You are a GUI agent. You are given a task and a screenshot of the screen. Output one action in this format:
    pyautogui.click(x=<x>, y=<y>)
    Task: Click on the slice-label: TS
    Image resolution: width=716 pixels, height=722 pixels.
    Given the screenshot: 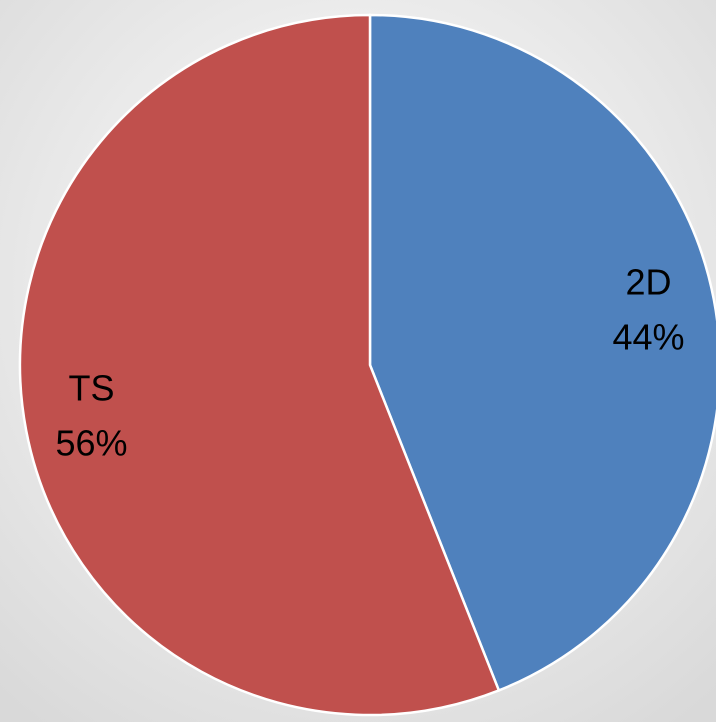 What is the action you would take?
    pyautogui.click(x=92, y=388)
    